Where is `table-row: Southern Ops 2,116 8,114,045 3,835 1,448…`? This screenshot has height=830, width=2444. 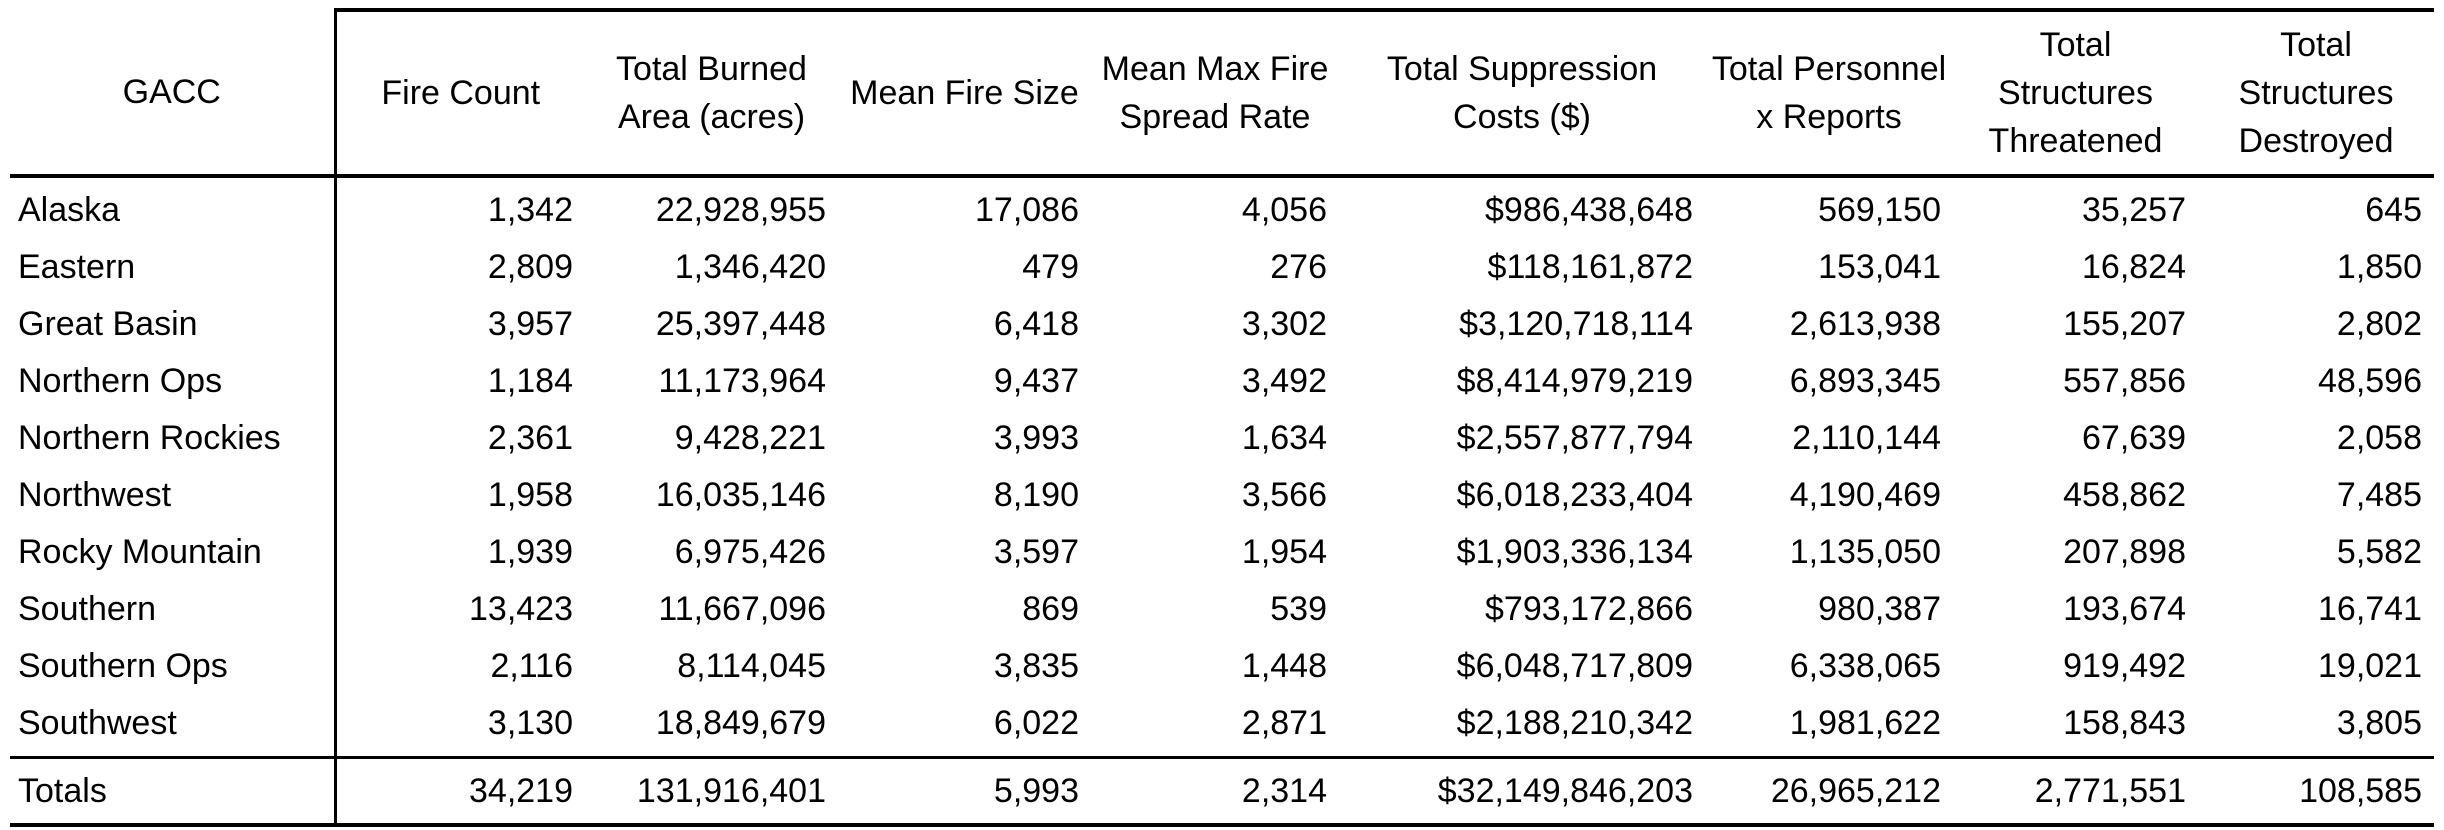 table-row: Southern Ops 2,116 8,114,045 3,835 1,448… is located at coordinates (1222, 666).